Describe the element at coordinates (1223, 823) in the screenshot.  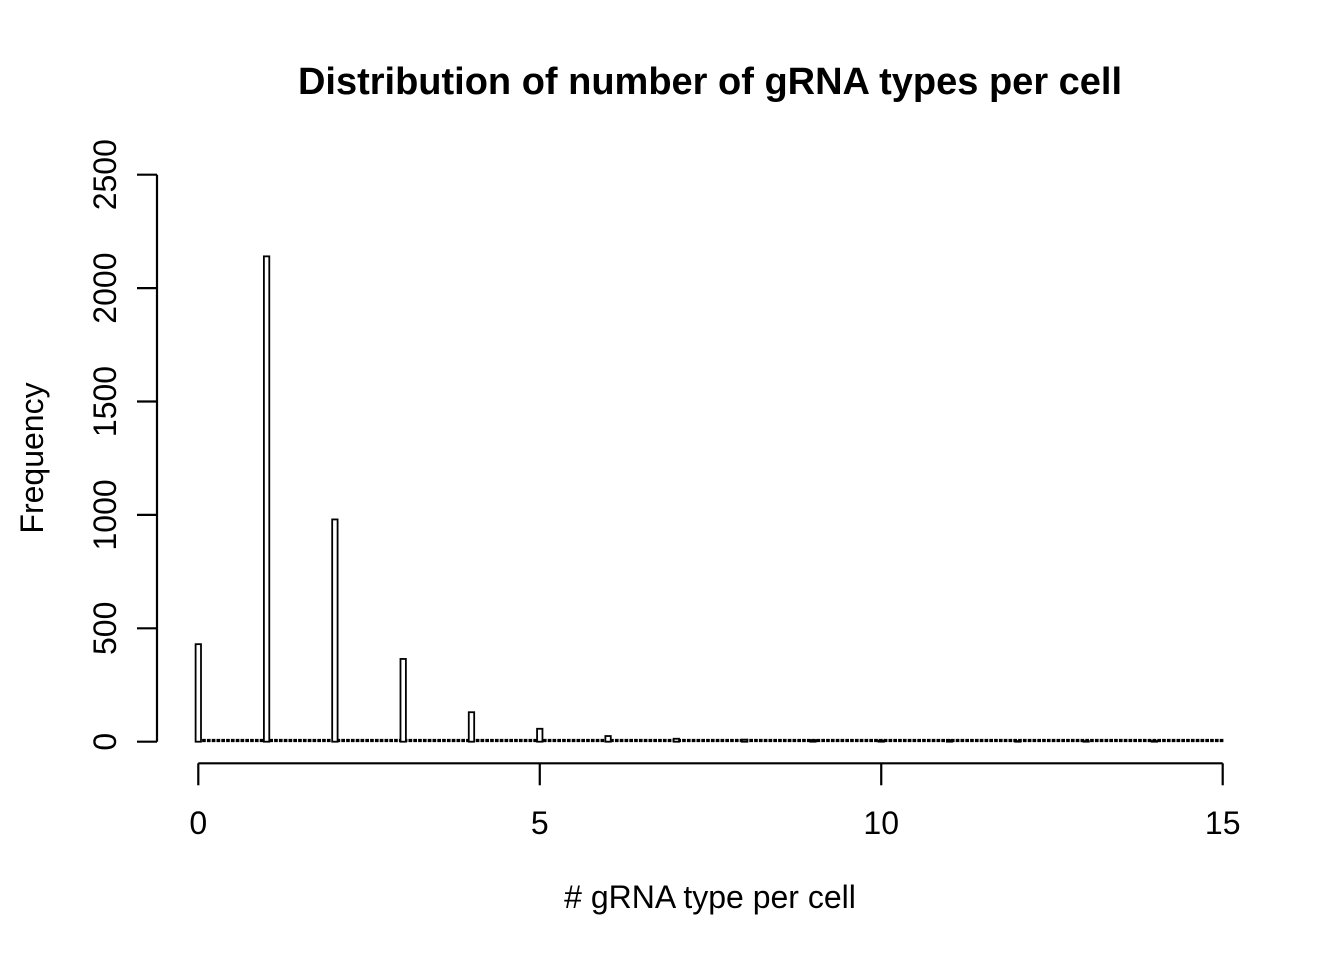
I see `x-tick-label: 15` at that location.